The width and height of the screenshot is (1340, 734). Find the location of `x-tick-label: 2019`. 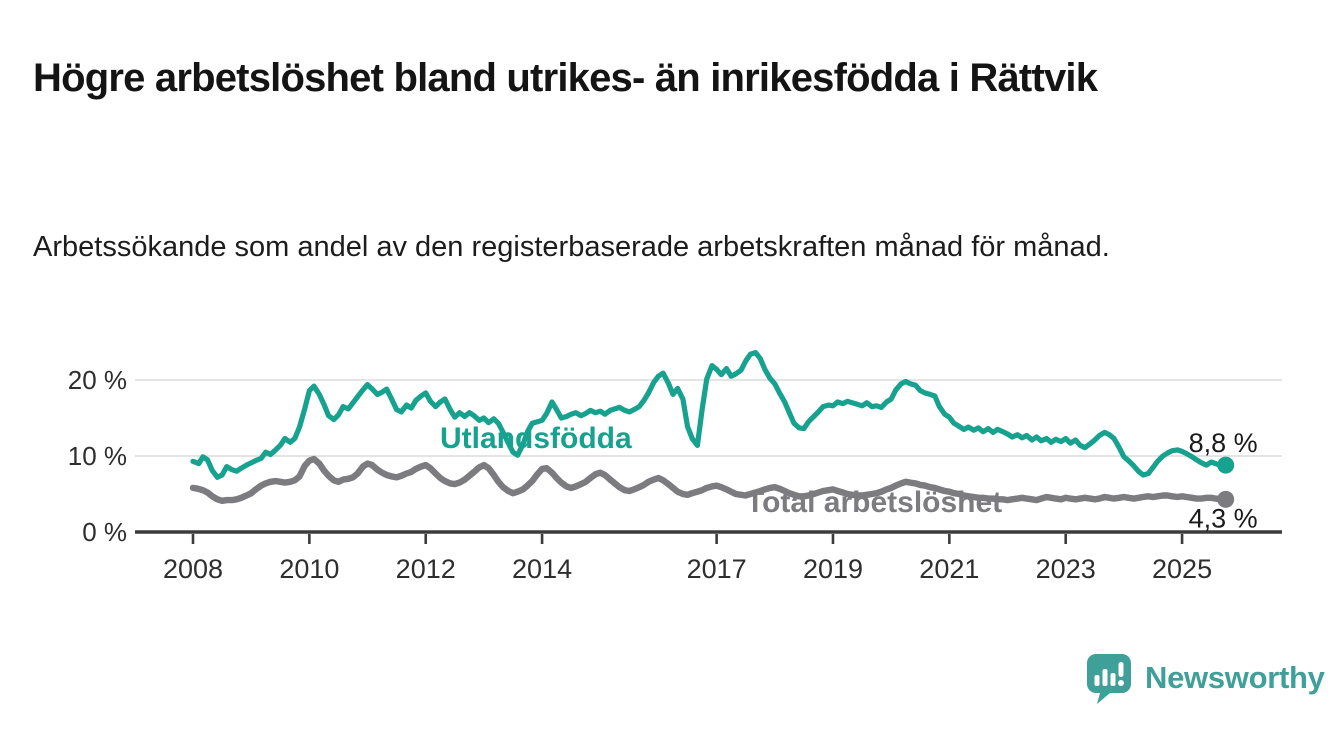

x-tick-label: 2019 is located at coordinates (833, 569).